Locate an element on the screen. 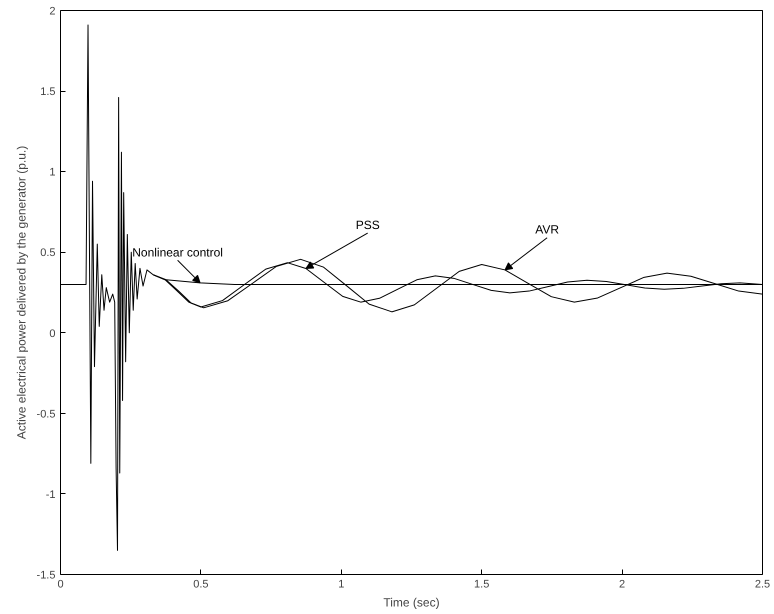  y-axis-title: Active electrical power delivered by the generator (p.u.) is located at coordinates (21, 293).